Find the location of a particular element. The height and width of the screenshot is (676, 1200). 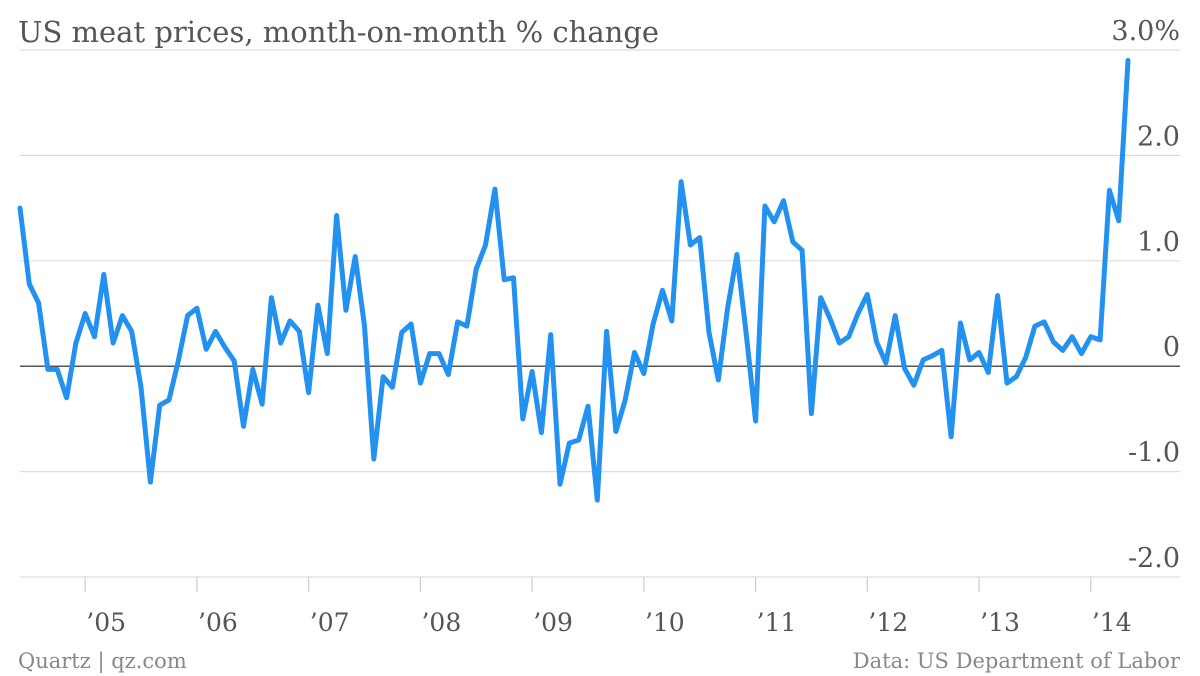

x-tick-label: ’08 is located at coordinates (441, 622).